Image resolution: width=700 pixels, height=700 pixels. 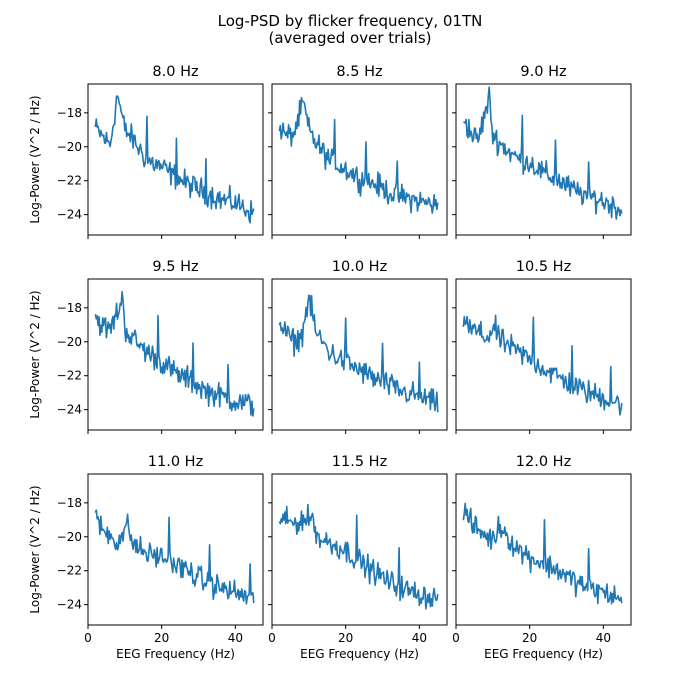 What do you see at coordinates (359, 72) in the screenshot?
I see `panel-title: 8.5 Hz` at bounding box center [359, 72].